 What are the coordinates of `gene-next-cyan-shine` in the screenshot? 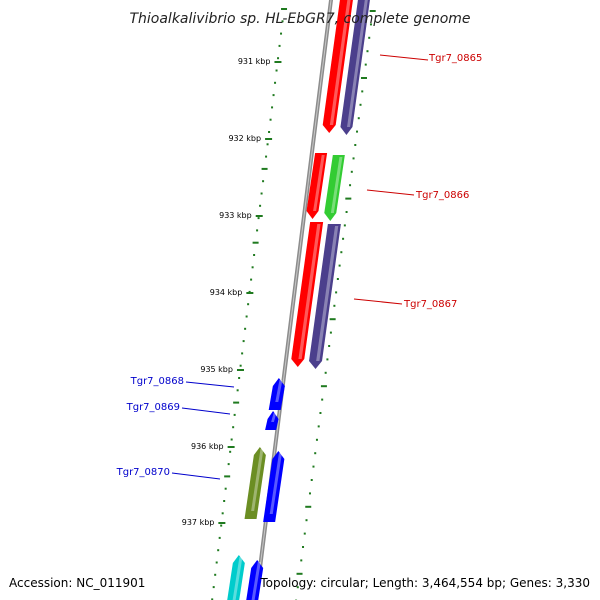 It's located at (237, 578).